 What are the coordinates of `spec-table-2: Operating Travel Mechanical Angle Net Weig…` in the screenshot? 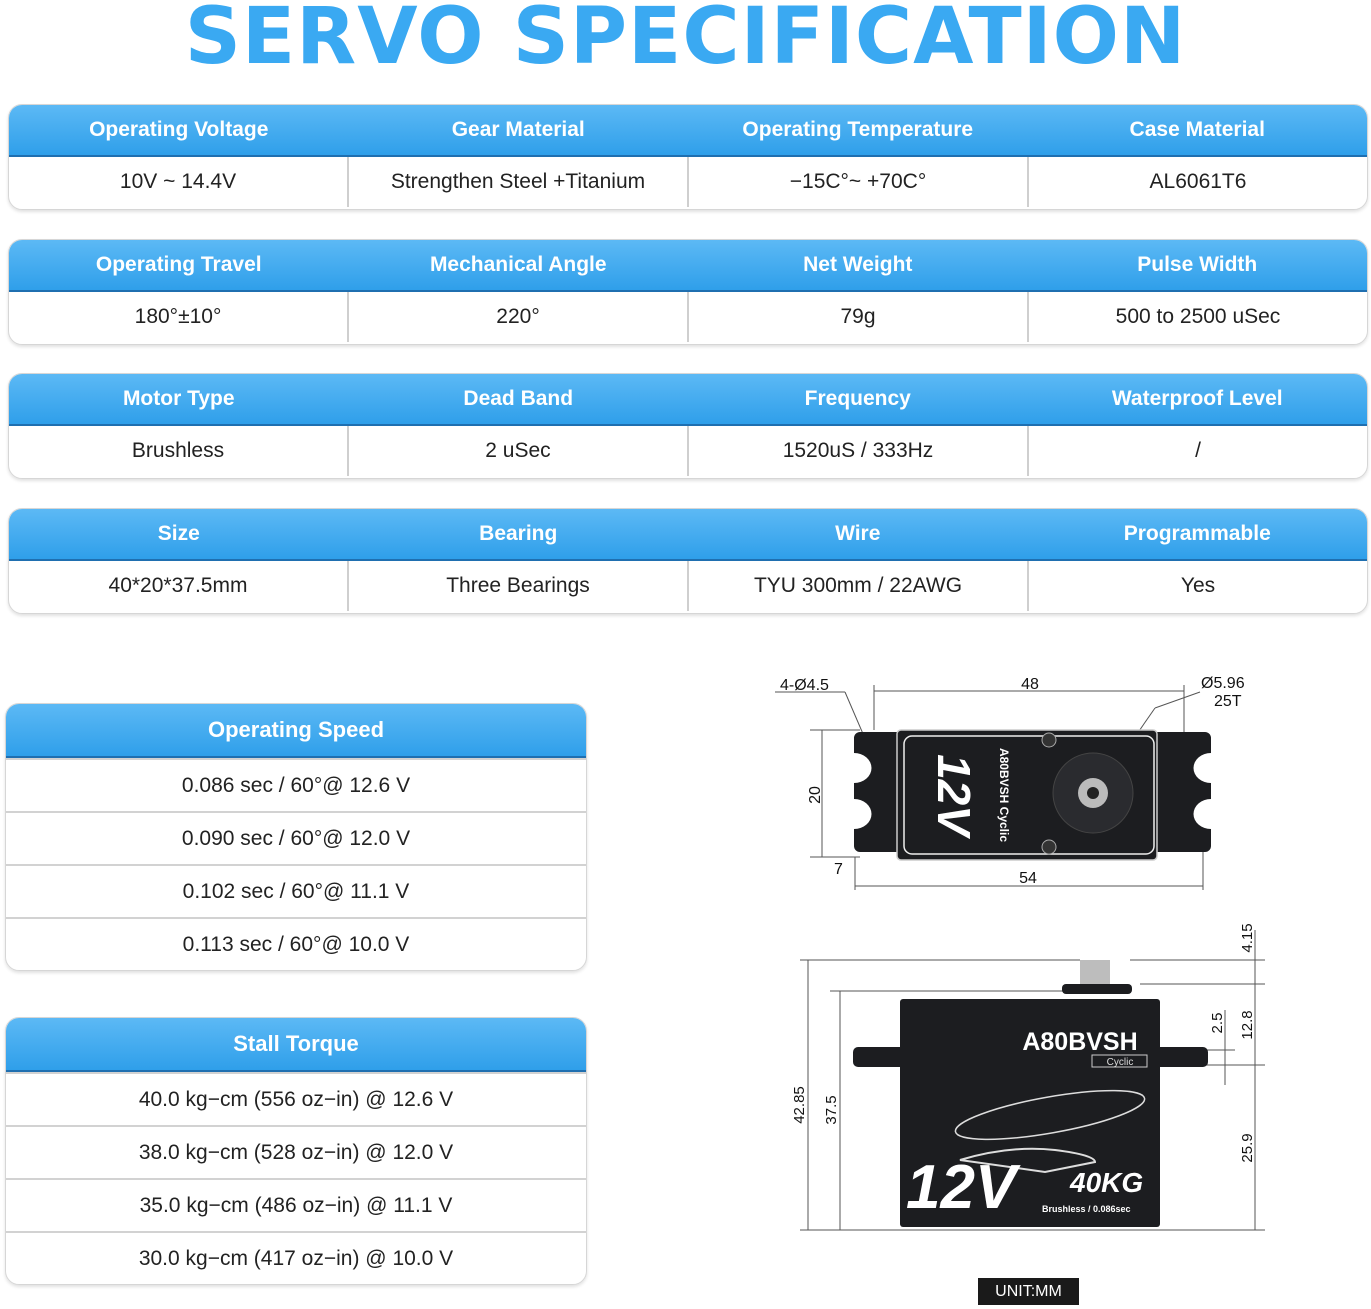 It's located at (688, 292).